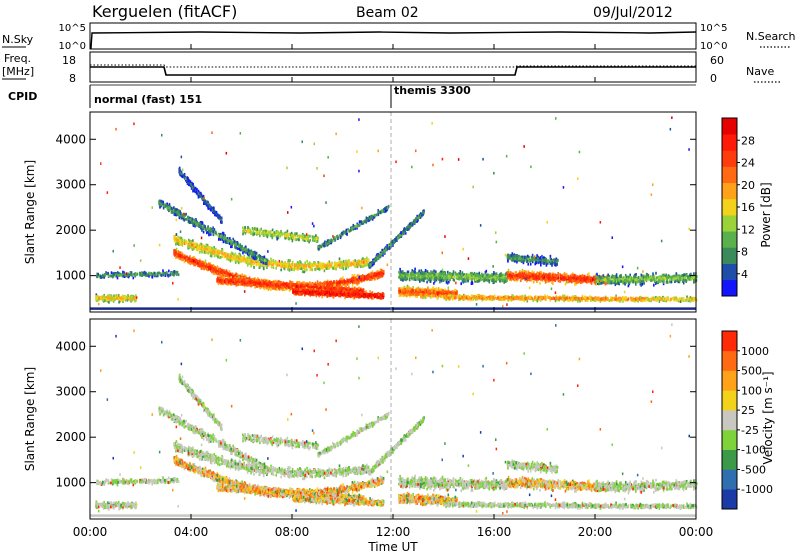 The height and width of the screenshot is (554, 800). I want to click on nsky-trace, so click(393, 40).